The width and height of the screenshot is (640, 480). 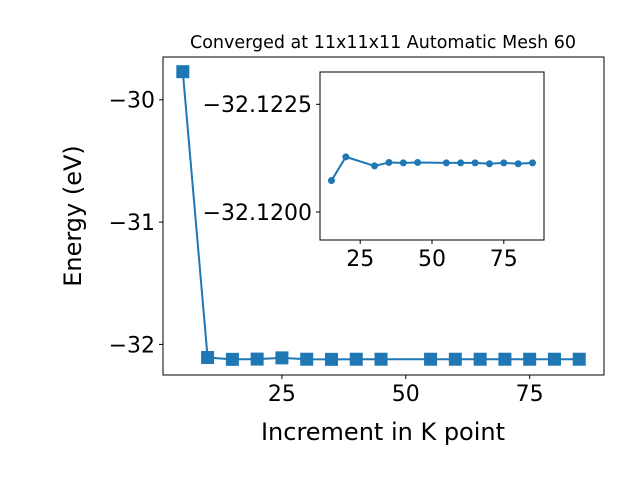 What do you see at coordinates (530, 394) in the screenshot?
I see `main-x-tick-label: 75` at bounding box center [530, 394].